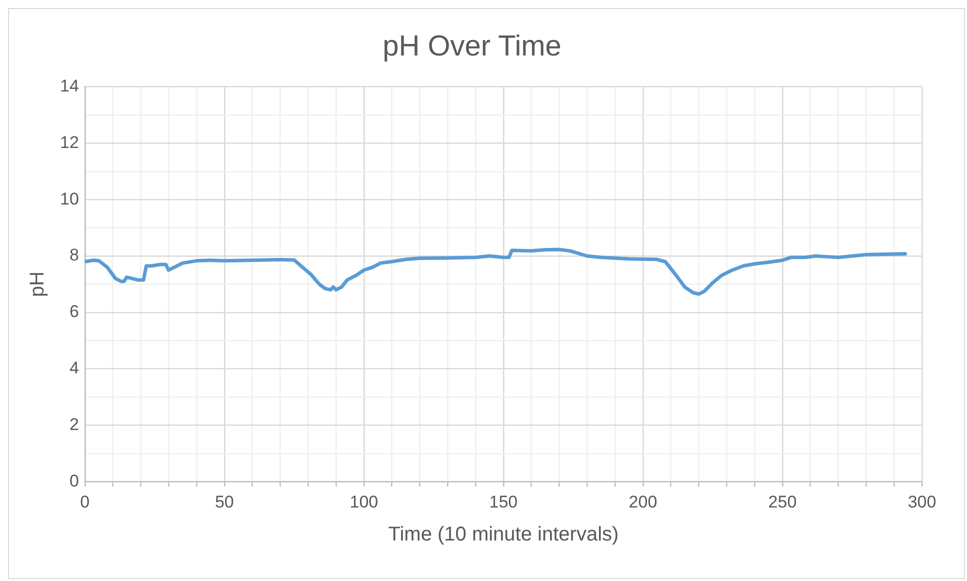 The width and height of the screenshot is (967, 581). Describe the element at coordinates (782, 502) in the screenshot. I see `x-tick-label: 250` at that location.